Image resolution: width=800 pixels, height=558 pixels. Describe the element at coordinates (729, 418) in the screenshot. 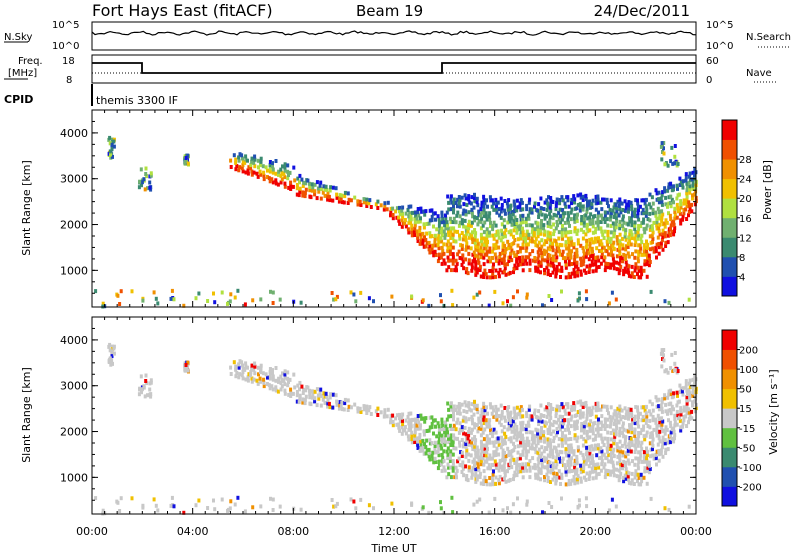

I see `colorbar-swatch` at that location.